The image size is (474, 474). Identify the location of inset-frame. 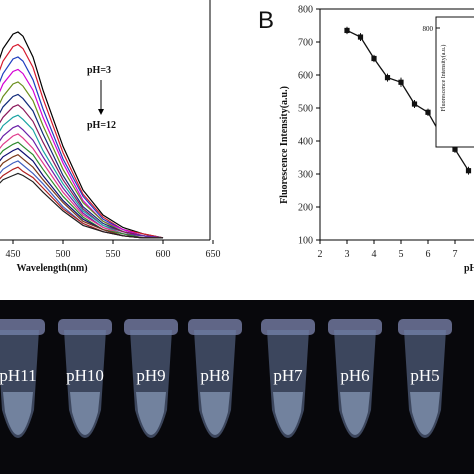
(454, 82).